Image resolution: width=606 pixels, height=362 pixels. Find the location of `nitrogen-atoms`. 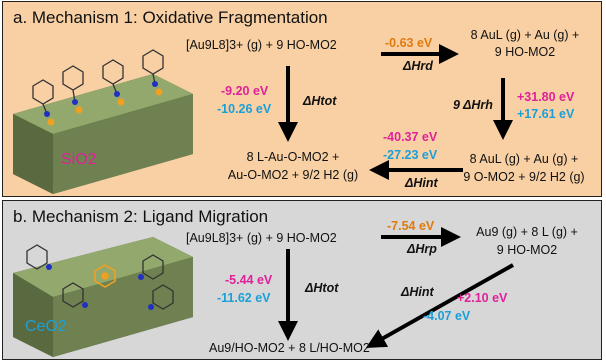

nitrogen-atoms is located at coordinates (101, 99).